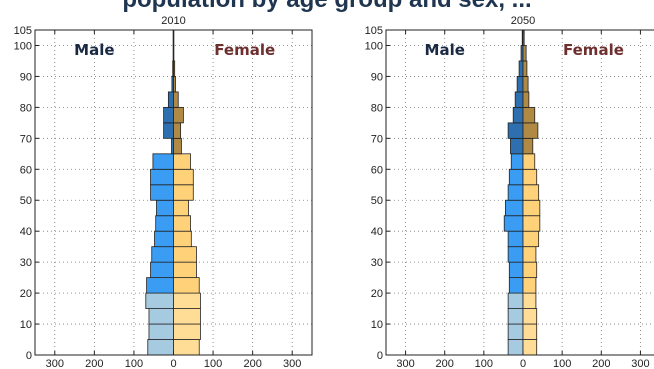 The image size is (654, 369). Describe the element at coordinates (377, 108) in the screenshot. I see `y-tick-label: 80` at that location.